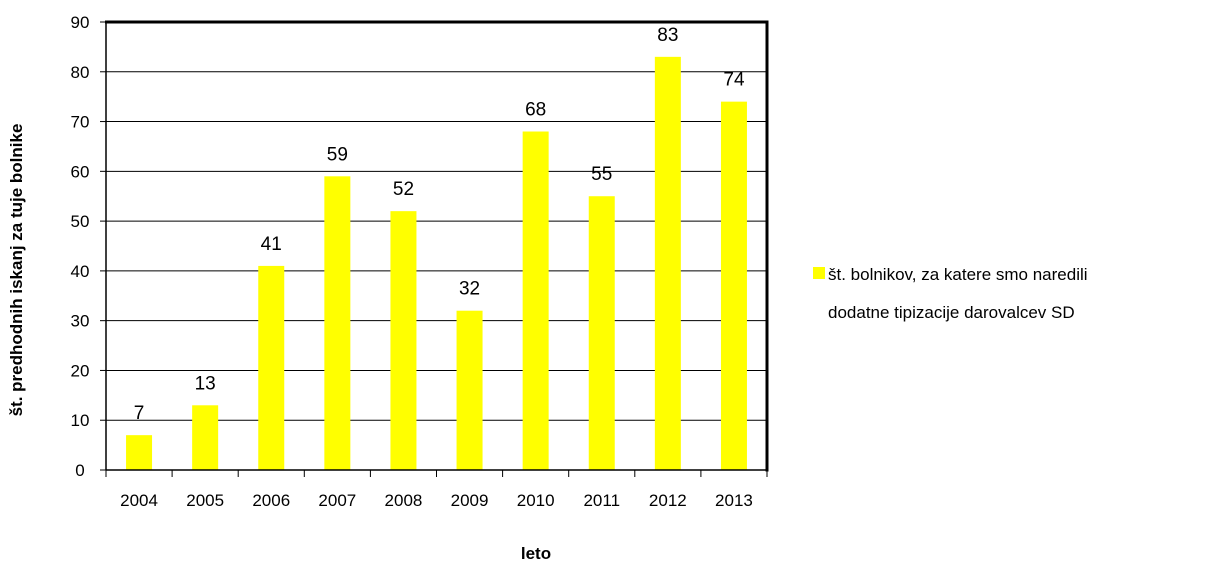 Image resolution: width=1206 pixels, height=570 pixels. I want to click on x-tick-label: 2006, so click(271, 500).